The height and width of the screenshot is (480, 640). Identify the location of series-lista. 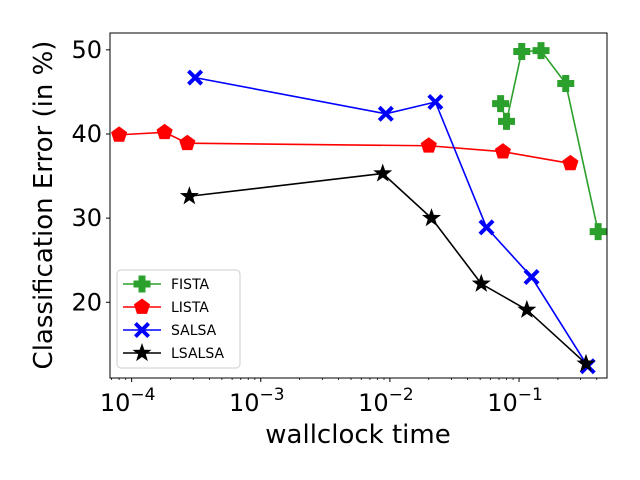
(345, 147).